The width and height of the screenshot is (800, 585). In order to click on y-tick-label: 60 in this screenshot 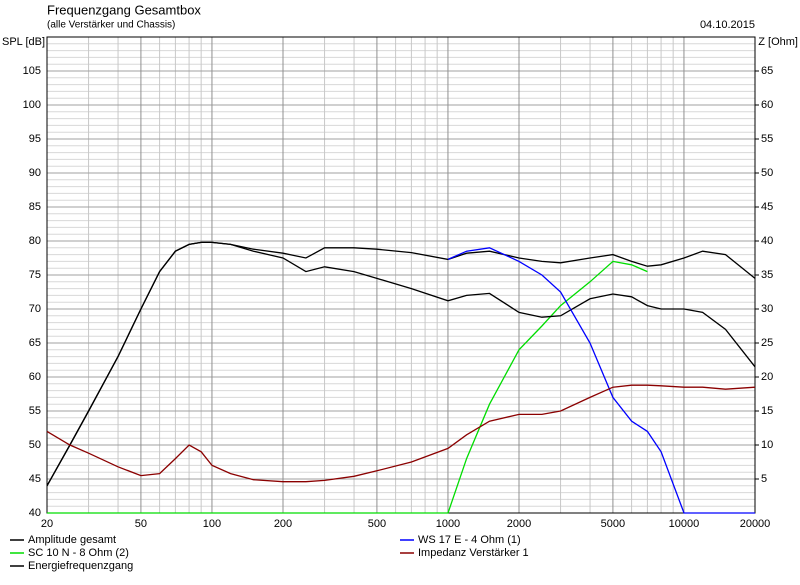, I will do `click(35, 377)`.